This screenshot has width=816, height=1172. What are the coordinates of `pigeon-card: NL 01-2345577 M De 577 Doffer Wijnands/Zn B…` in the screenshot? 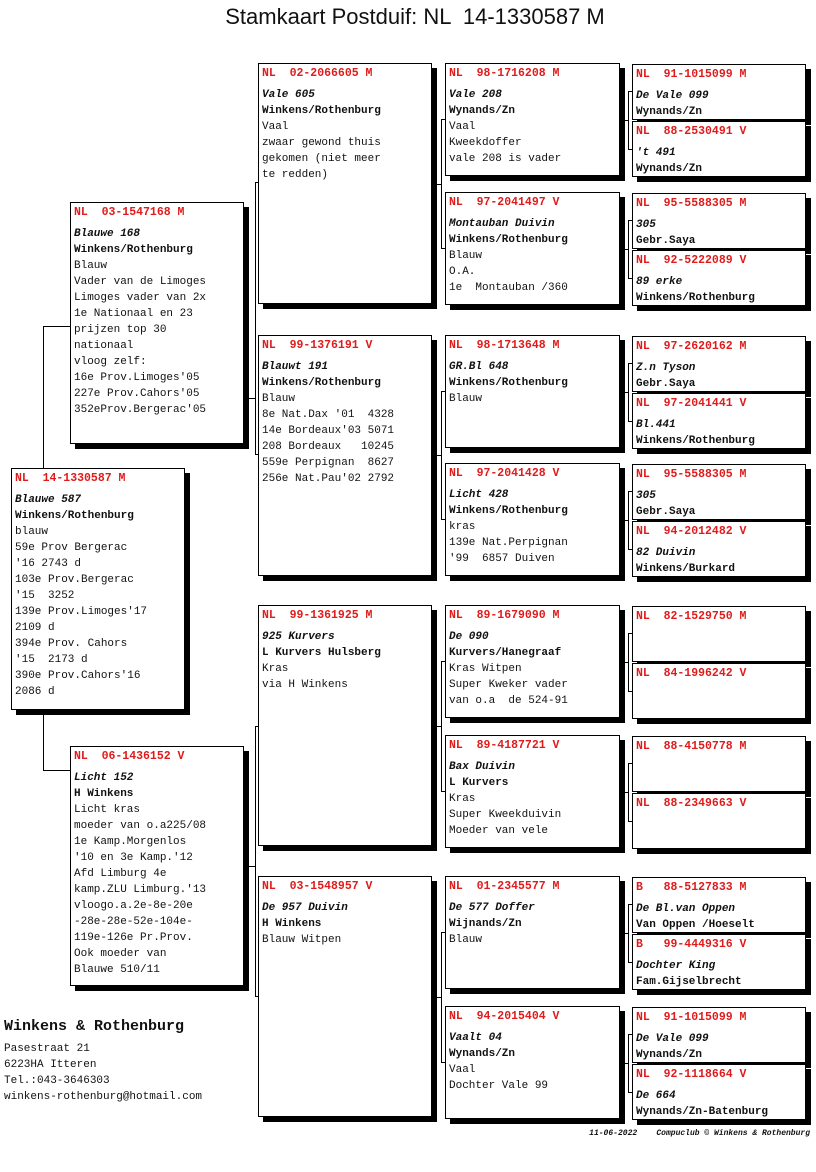 It's located at (532, 932).